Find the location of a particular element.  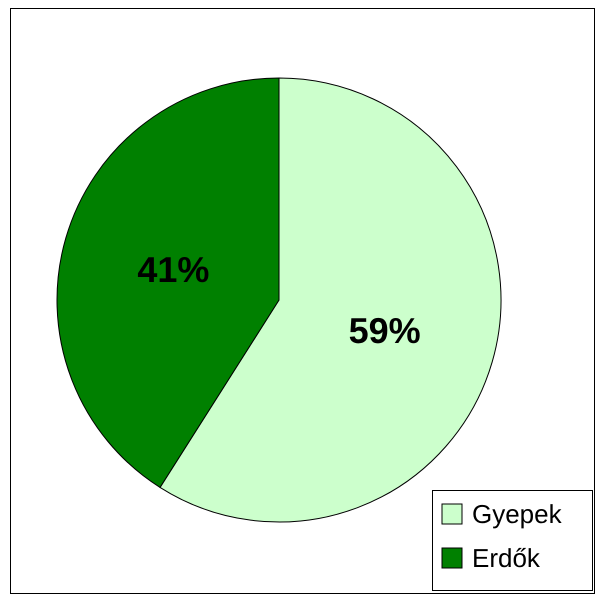

legend-label: Gyepek is located at coordinates (517, 514).